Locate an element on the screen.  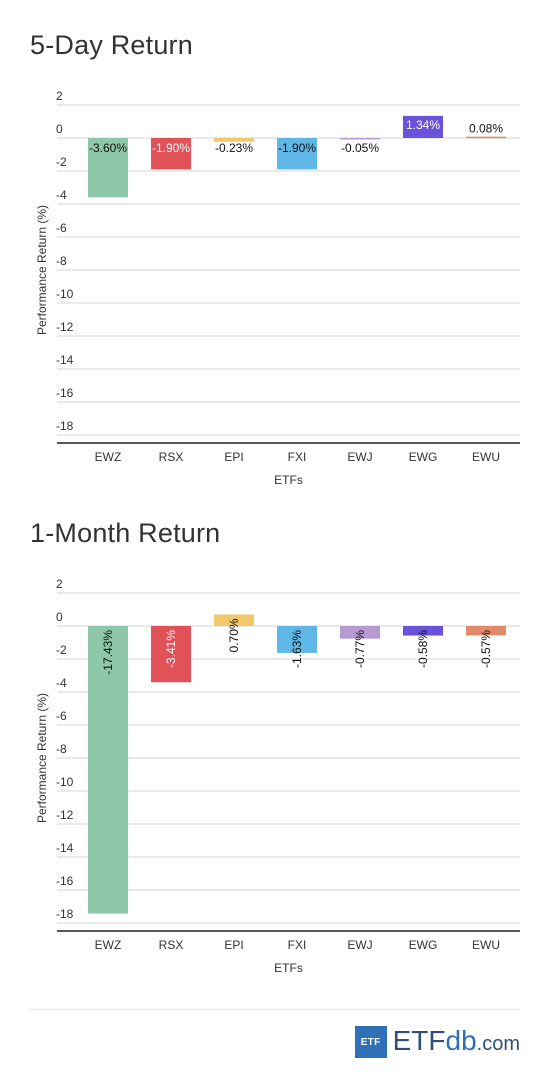
data-label: 0.70% is located at coordinates (234, 635).